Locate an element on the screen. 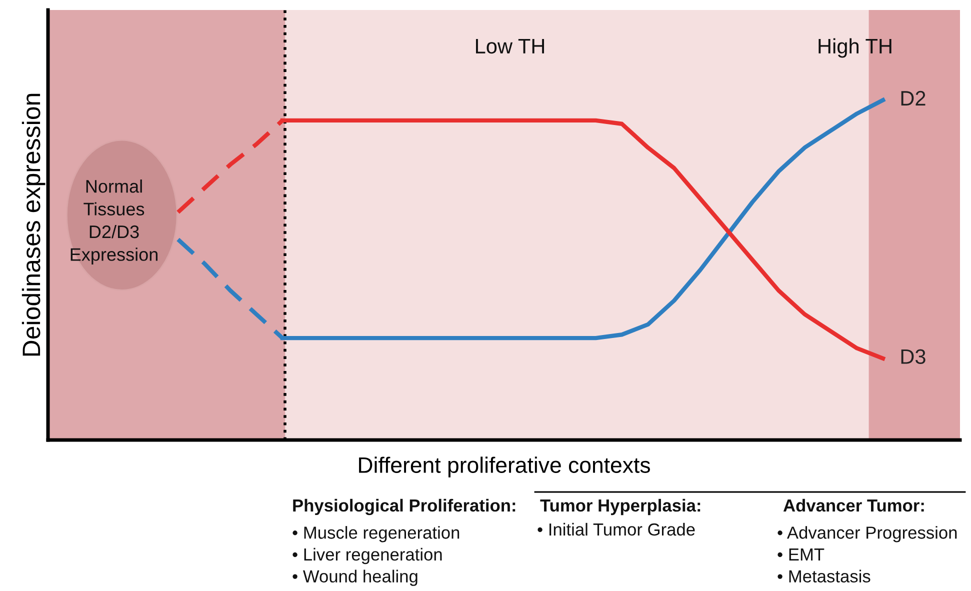  text: • Muscle regeneration • Liver regeneration • Wound healing is located at coordinates (376, 556).